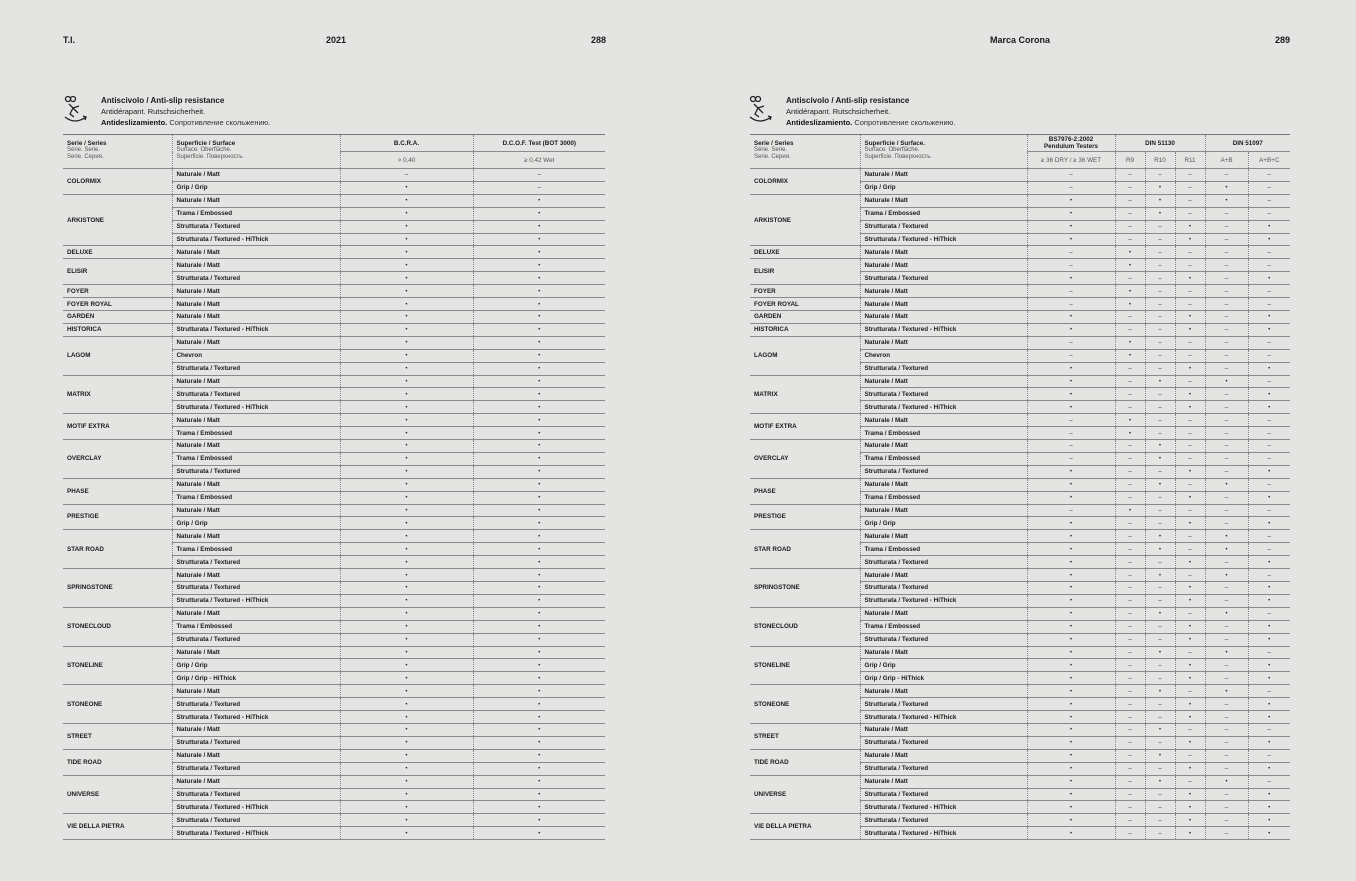 This screenshot has height=881, width=1356. I want to click on table-row: Grip / Grip - HiThick • – – • – •, so click(1020, 678).